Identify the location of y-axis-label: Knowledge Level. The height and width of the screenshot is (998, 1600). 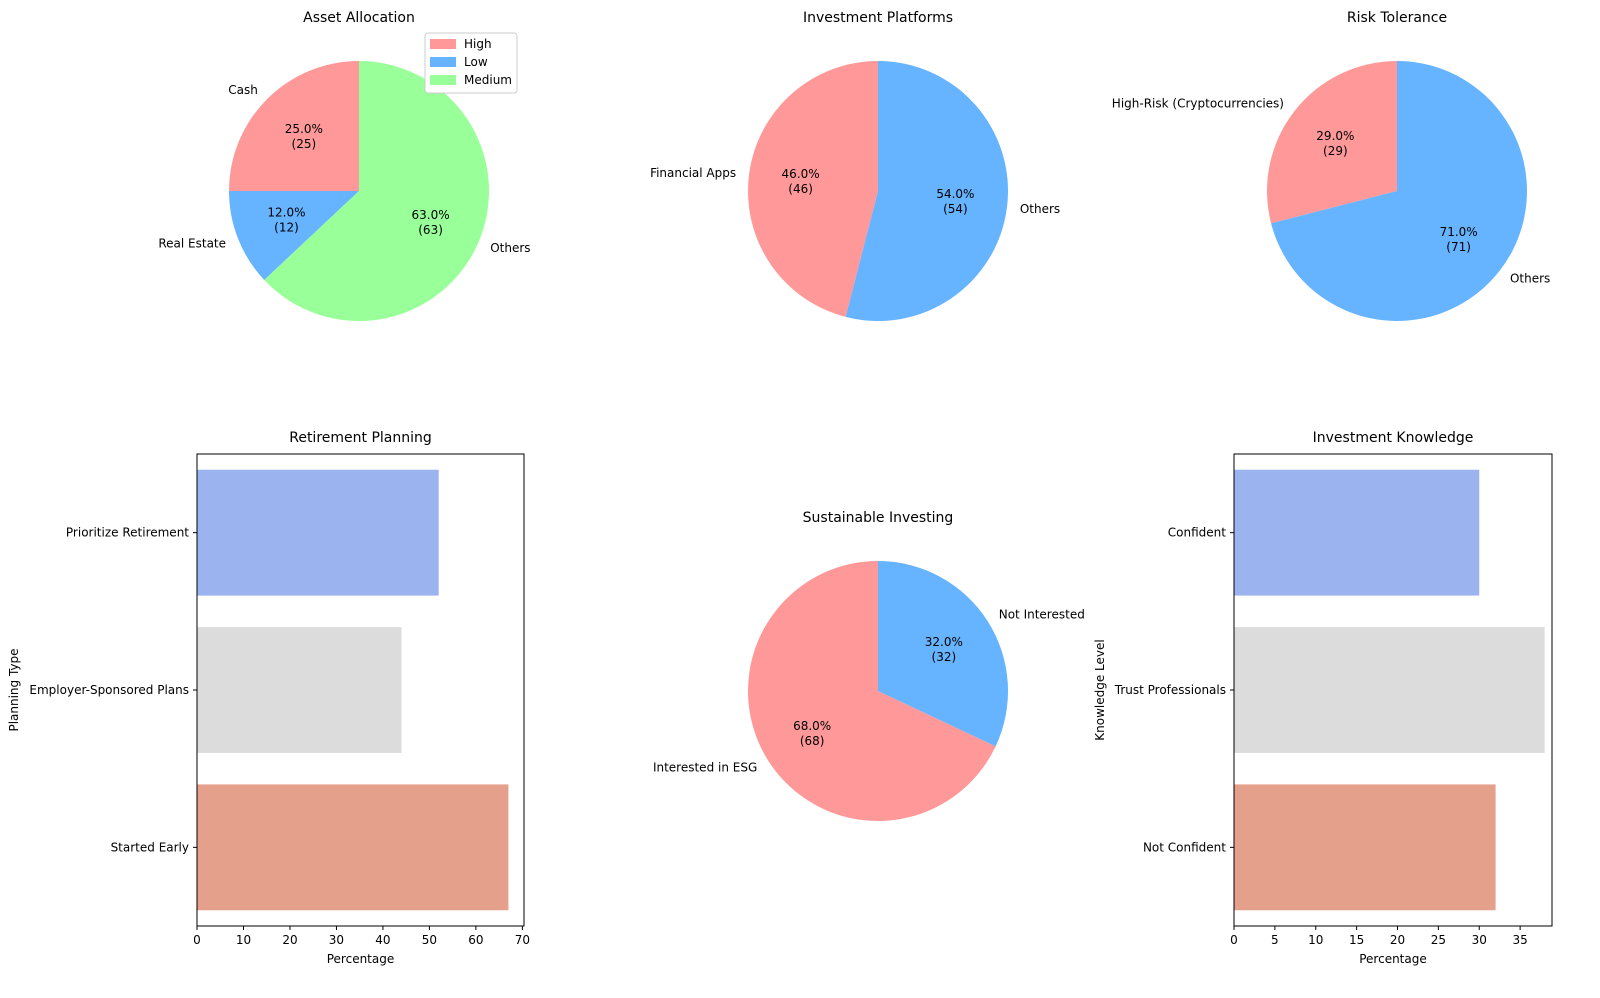
(1100, 689).